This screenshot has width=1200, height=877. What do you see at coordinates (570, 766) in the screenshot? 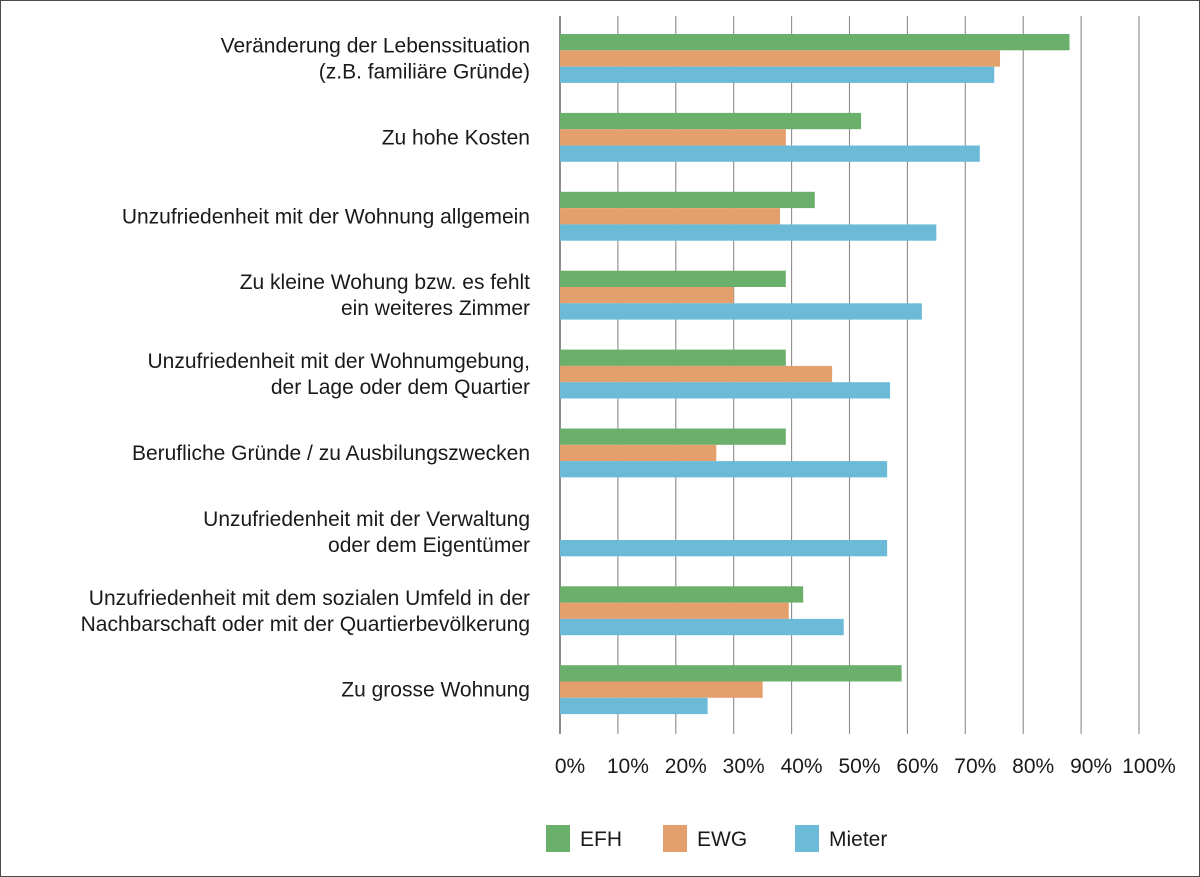
I see `x-tick-label: 0%` at bounding box center [570, 766].